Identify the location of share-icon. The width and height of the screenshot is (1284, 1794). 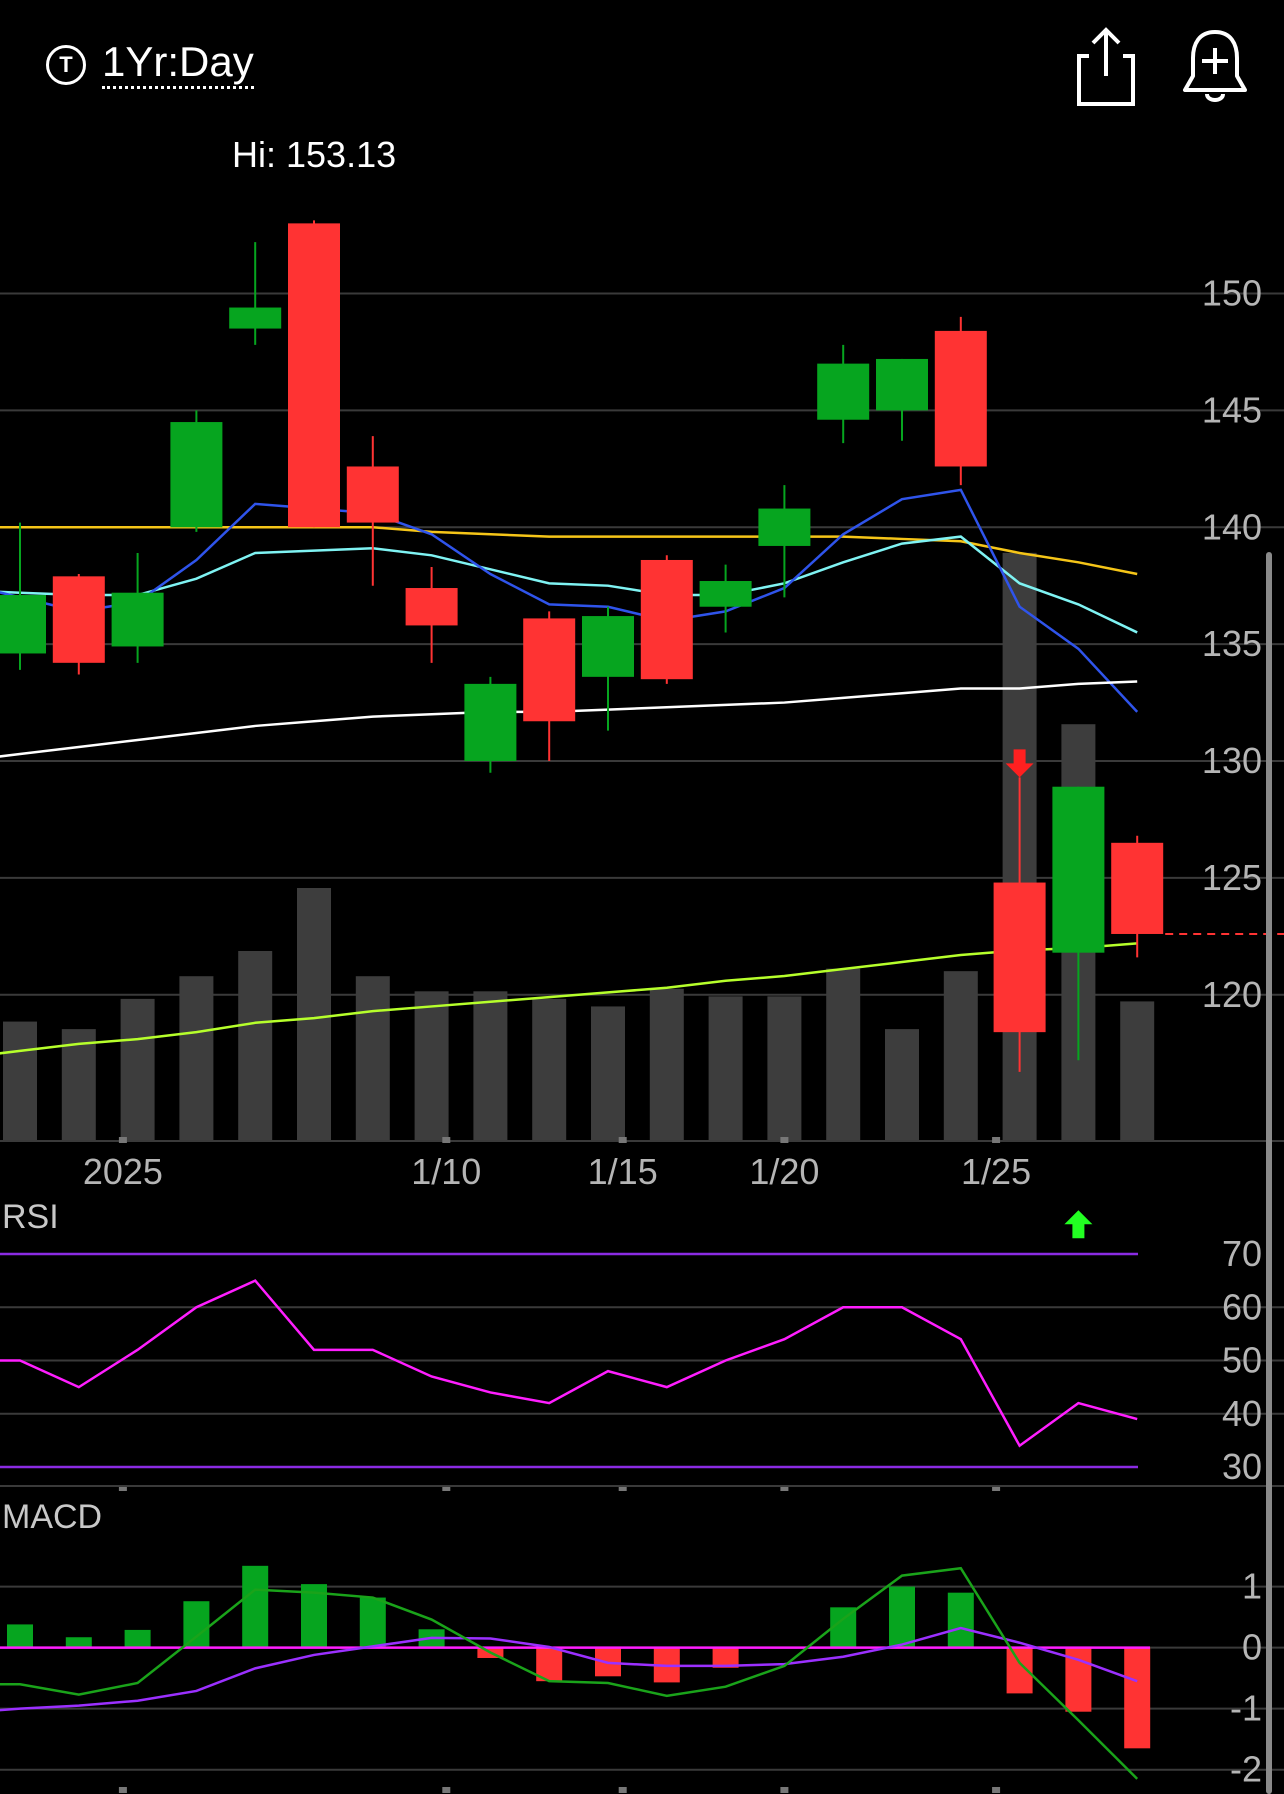
(1106, 66).